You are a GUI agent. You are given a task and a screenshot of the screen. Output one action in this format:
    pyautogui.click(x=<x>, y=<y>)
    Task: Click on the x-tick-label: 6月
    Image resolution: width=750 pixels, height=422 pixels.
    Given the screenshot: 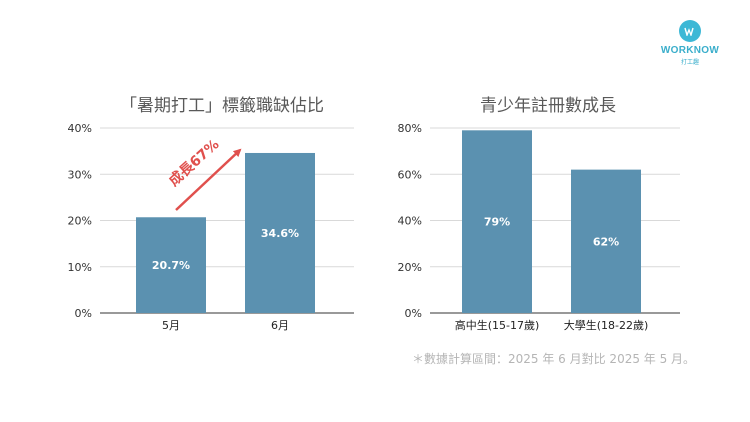 What is the action you would take?
    pyautogui.click(x=280, y=325)
    